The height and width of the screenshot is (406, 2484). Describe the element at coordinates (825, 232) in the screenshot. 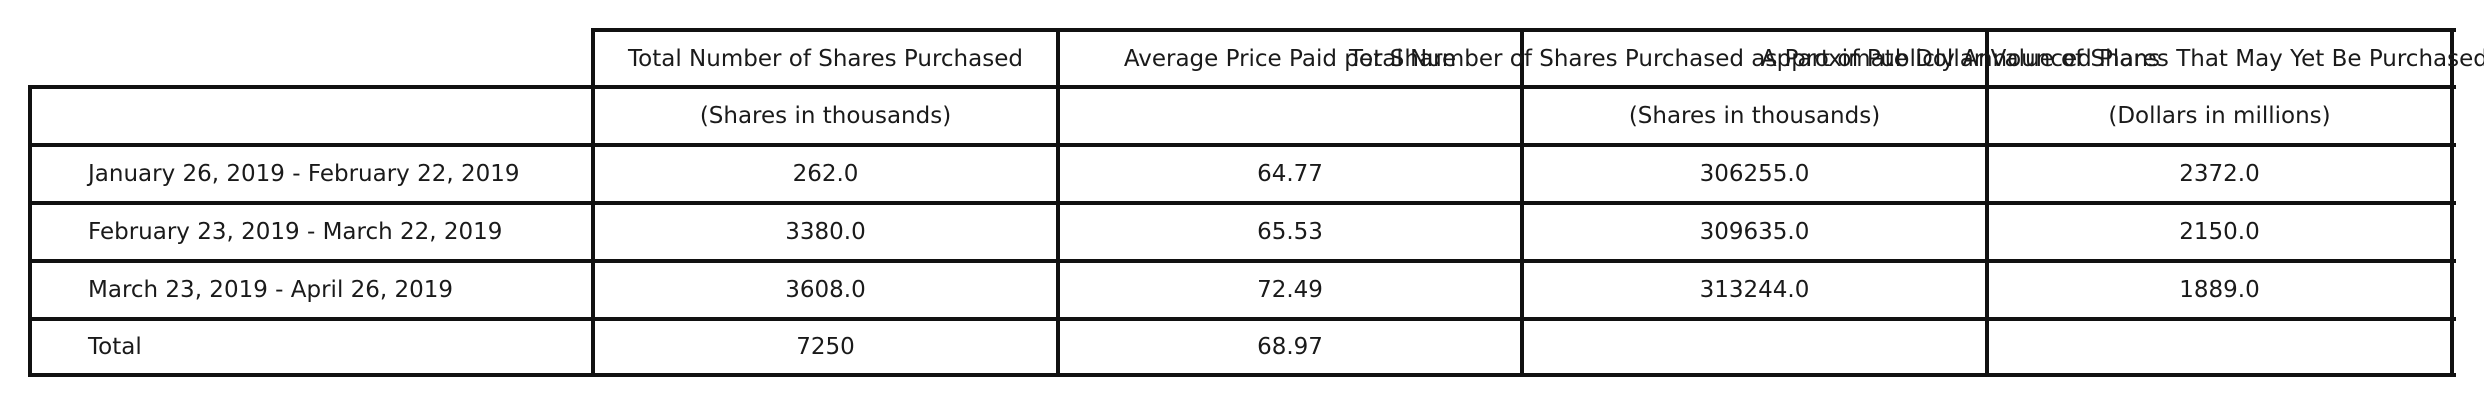

I see `row-2-total-shares: 3380.0` at that location.